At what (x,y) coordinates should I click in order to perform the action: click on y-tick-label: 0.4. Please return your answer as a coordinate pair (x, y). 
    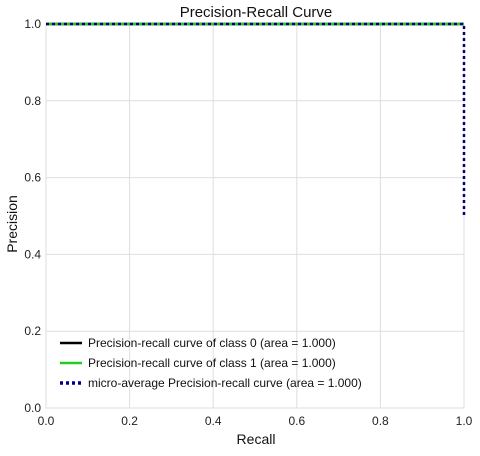
    Looking at the image, I should click on (32, 254).